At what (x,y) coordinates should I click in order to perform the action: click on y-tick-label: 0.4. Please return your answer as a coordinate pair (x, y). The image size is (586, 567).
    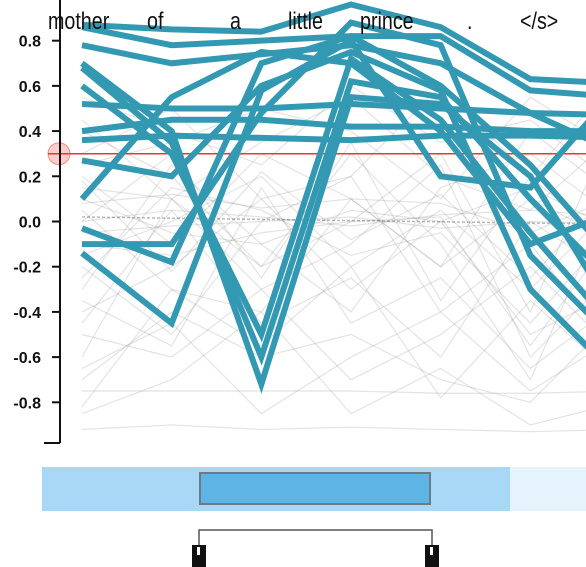
    Looking at the image, I should click on (30, 132).